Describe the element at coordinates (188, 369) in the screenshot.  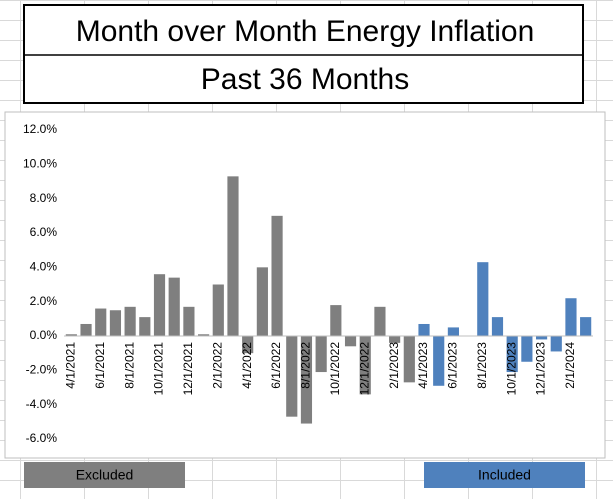
I see `x-tick-label: 12/1/2021` at that location.